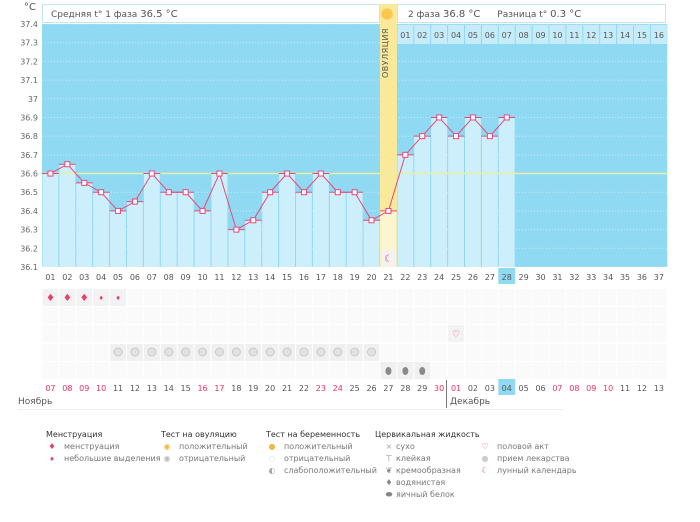 The height and width of the screenshot is (522, 700). What do you see at coordinates (405, 388) in the screenshot?
I see `calendar-date: 28` at bounding box center [405, 388].